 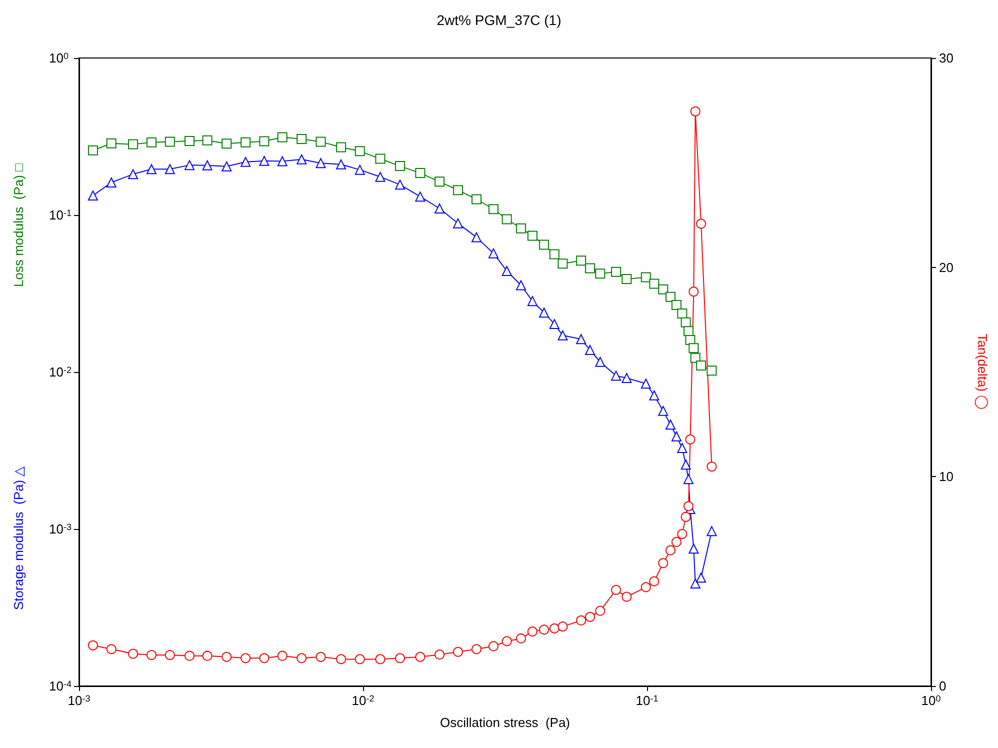 I want to click on y2-tick-label: 20, so click(x=946, y=267).